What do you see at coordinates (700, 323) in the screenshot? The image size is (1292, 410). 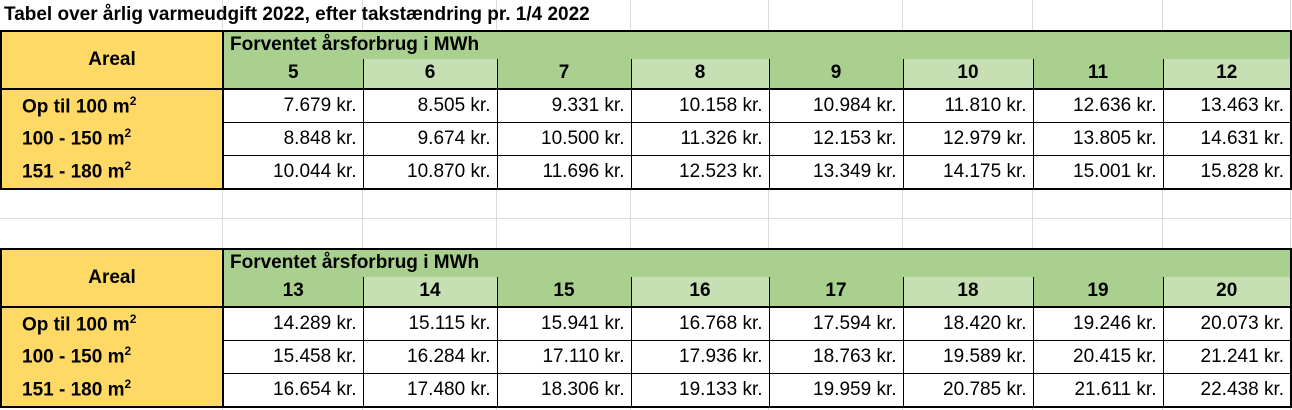 I see `cost-cell: 16.768 kr.` at bounding box center [700, 323].